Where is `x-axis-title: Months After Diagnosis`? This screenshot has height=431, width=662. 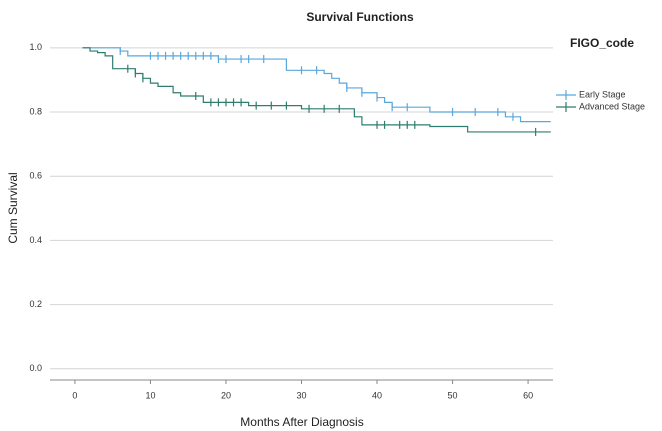
x-axis-title: Months After Diagnosis is located at coordinates (301, 422).